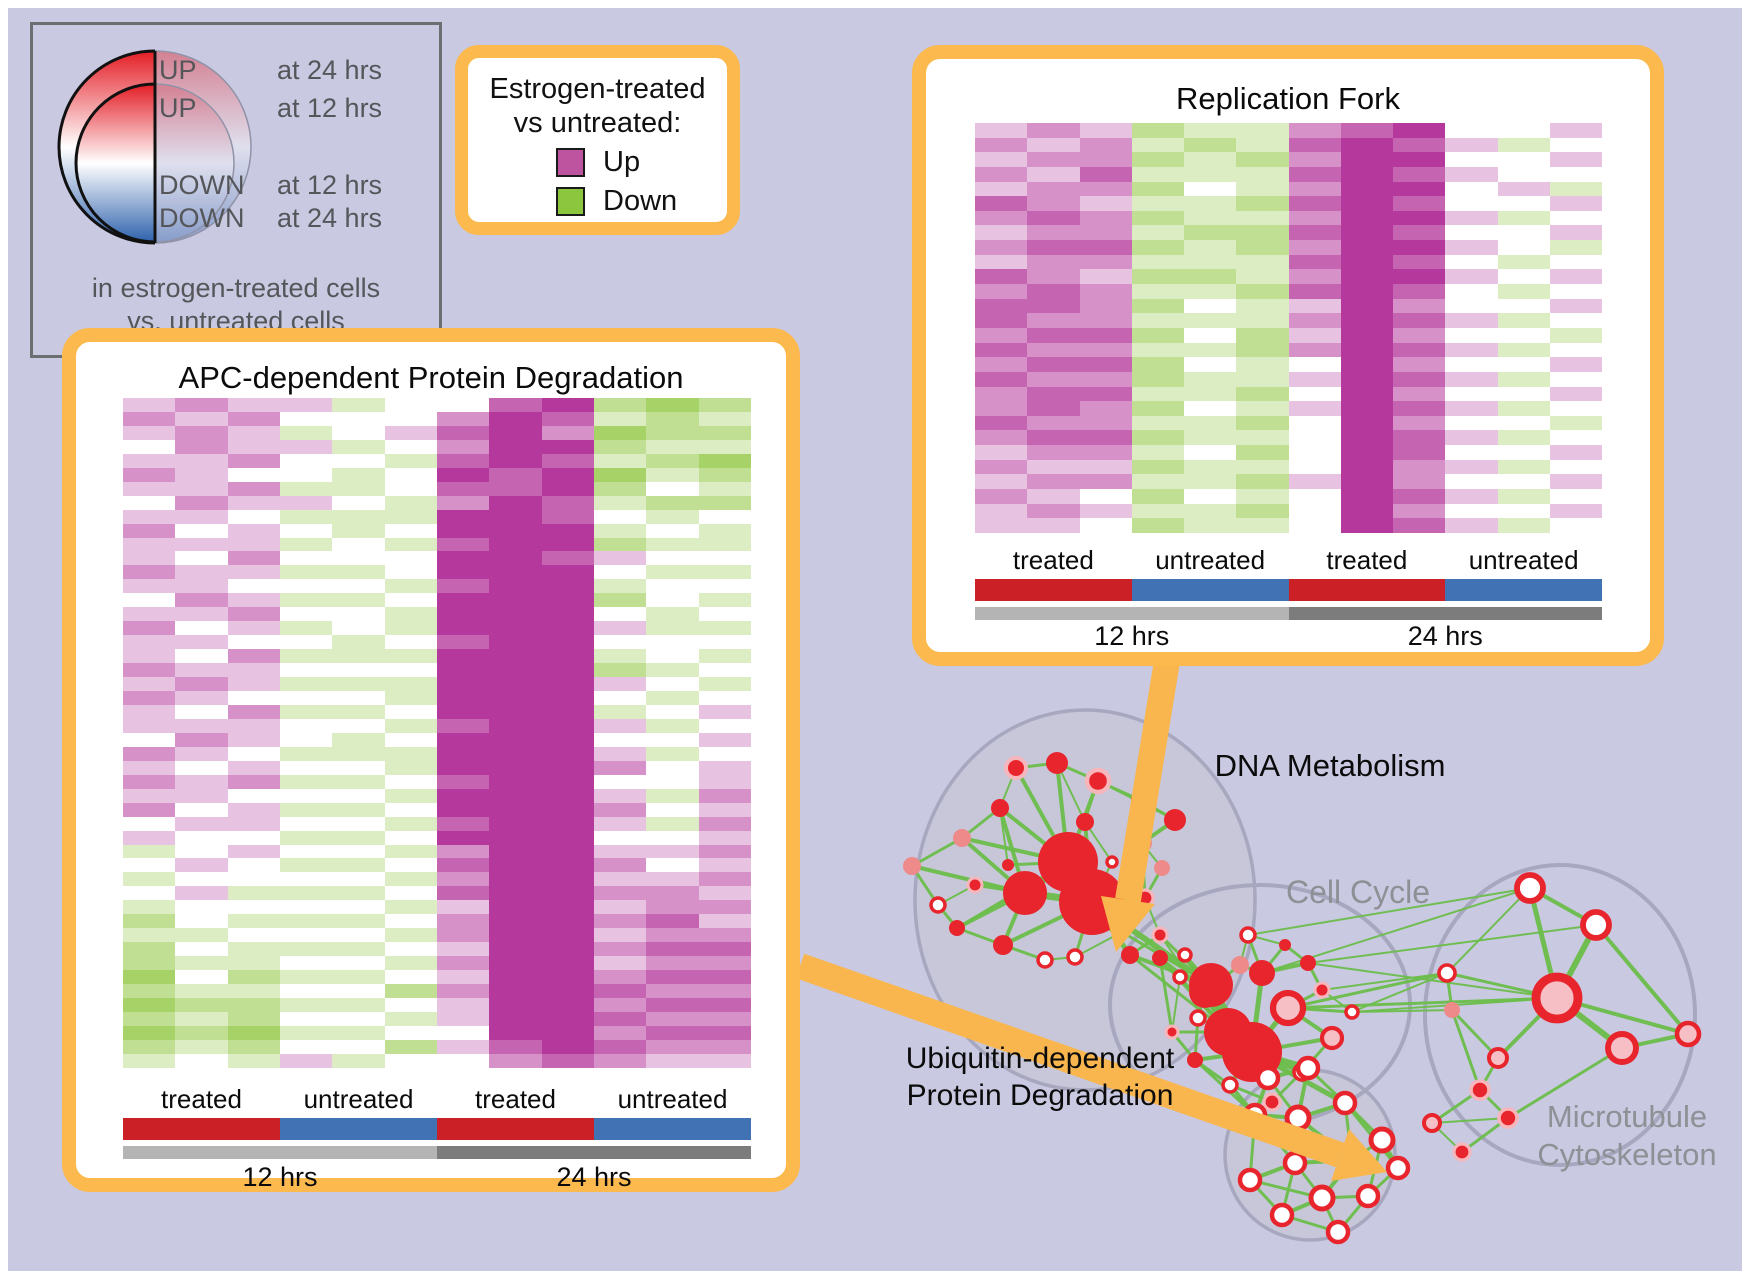  What do you see at coordinates (1003, 945) in the screenshot?
I see `gene-node-solid` at bounding box center [1003, 945].